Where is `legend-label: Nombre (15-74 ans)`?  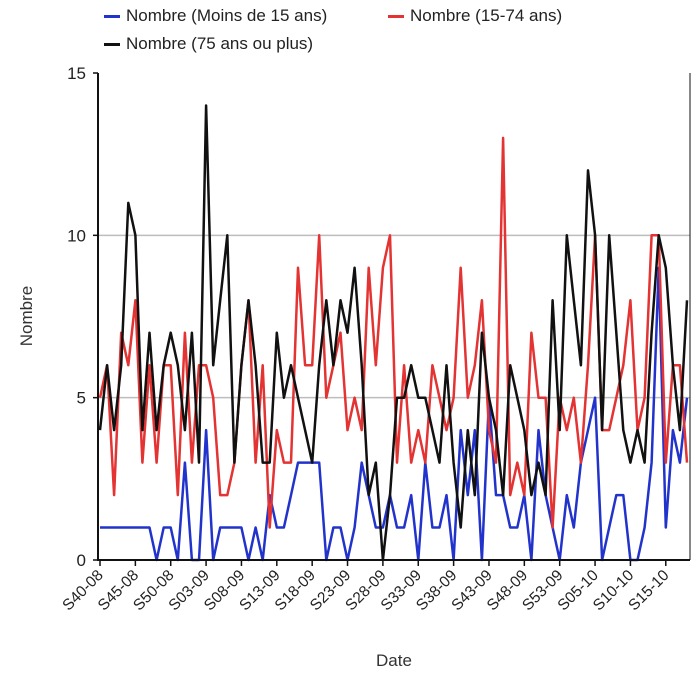 legend-label: Nombre (15-74 ans) is located at coordinates (486, 15).